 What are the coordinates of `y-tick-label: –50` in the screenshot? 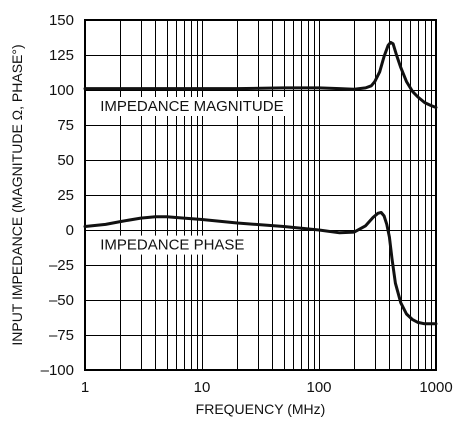 It's located at (61, 300).